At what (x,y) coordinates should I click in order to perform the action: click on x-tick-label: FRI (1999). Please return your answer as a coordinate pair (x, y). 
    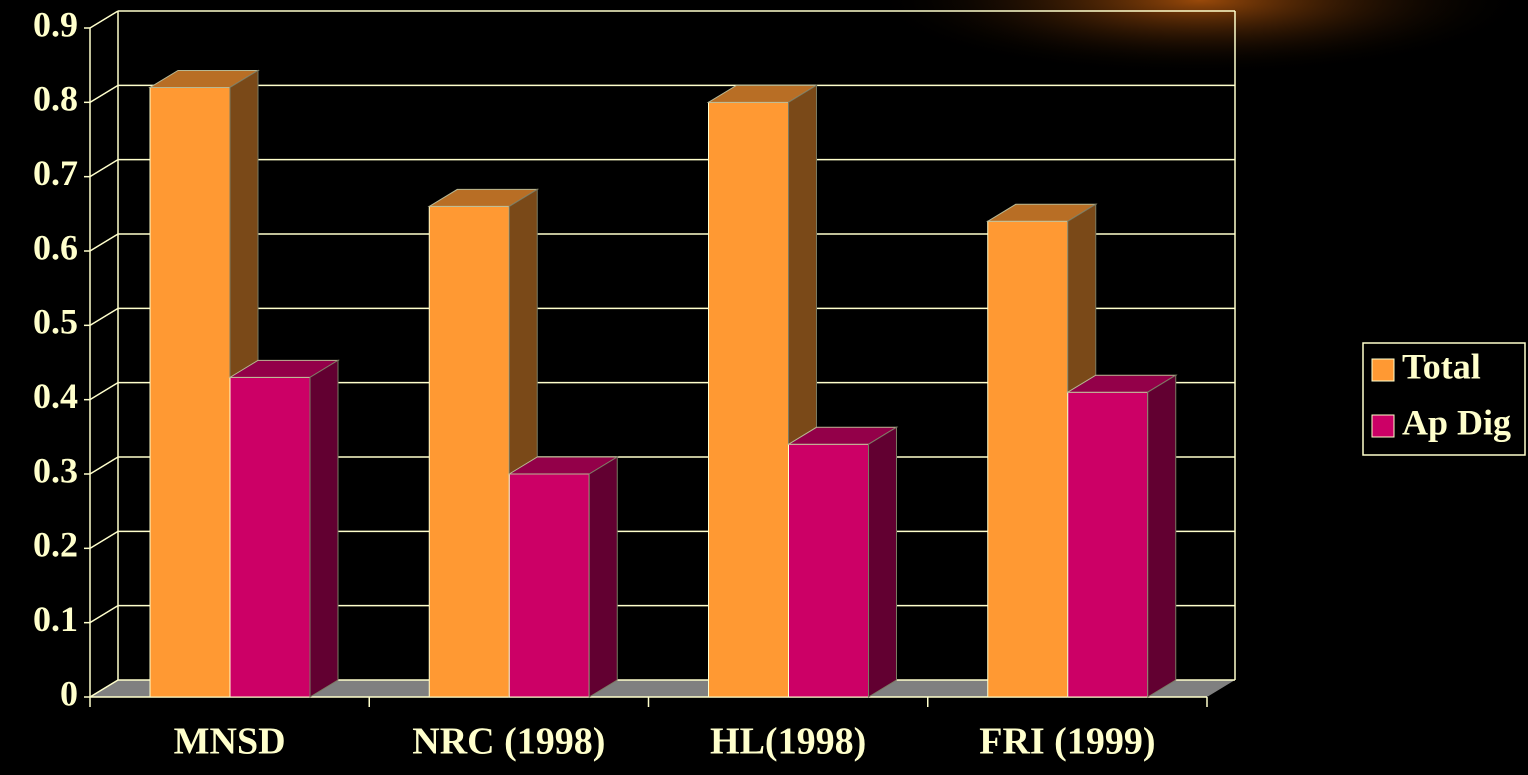
    Looking at the image, I should click on (1067, 742).